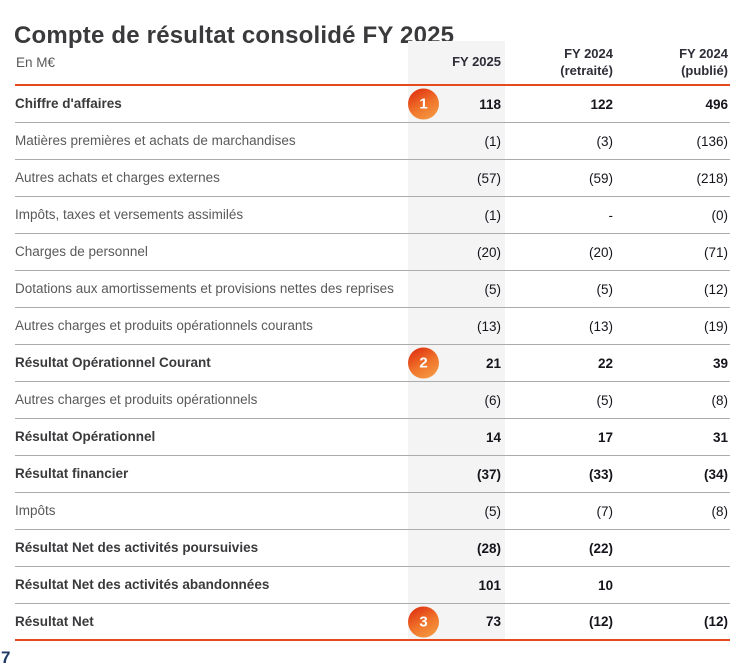  What do you see at coordinates (136, 400) in the screenshot?
I see `row-label: Autres charges et produits opérationnels` at bounding box center [136, 400].